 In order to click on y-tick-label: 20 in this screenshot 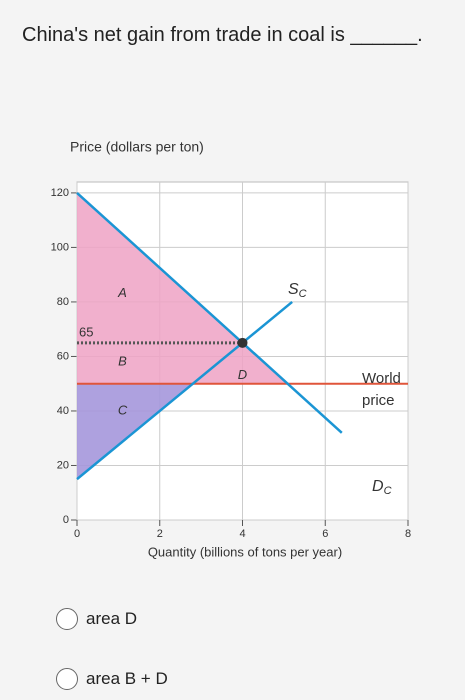, I will do `click(63, 465)`.